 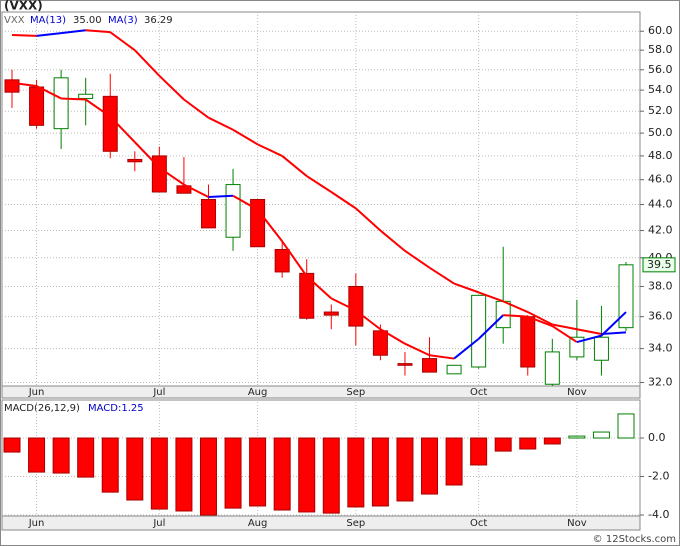 I want to click on y-tick-label: 38.0, so click(x=660, y=285).